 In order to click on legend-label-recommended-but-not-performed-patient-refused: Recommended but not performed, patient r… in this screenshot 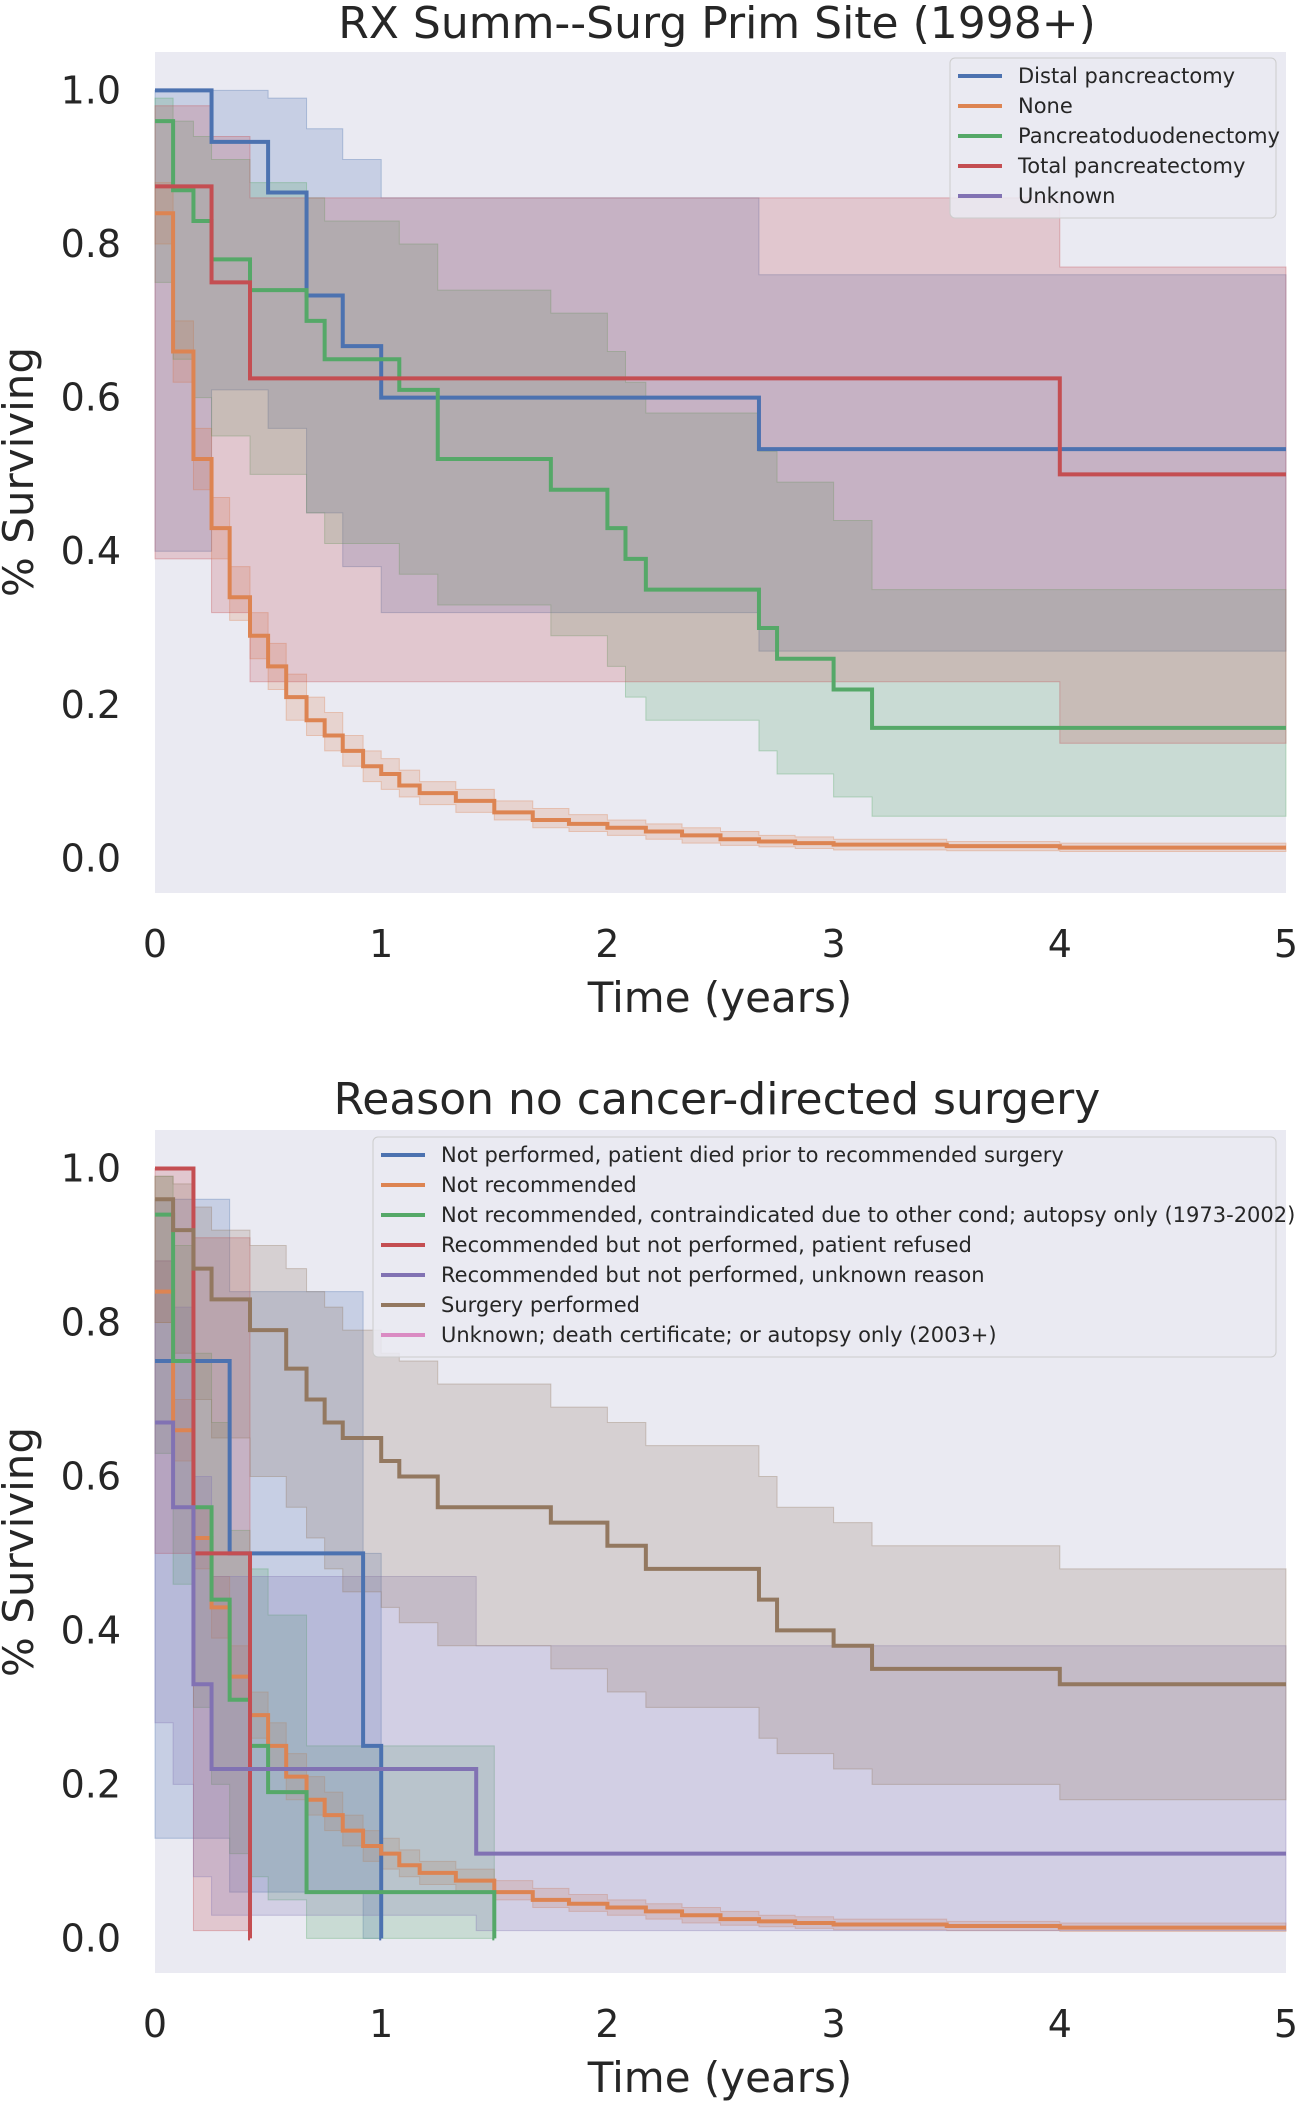, I will do `click(706, 1245)`.